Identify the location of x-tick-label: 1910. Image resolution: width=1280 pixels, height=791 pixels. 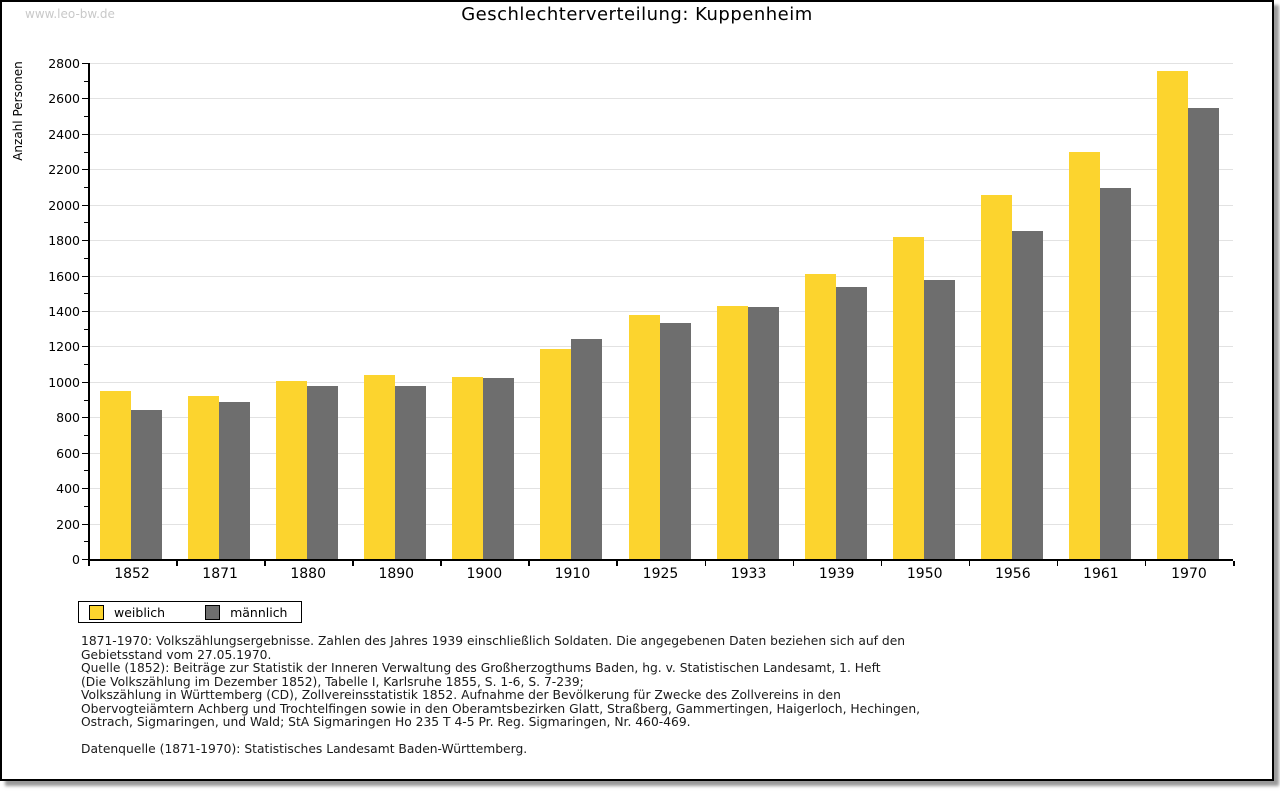
(572, 574).